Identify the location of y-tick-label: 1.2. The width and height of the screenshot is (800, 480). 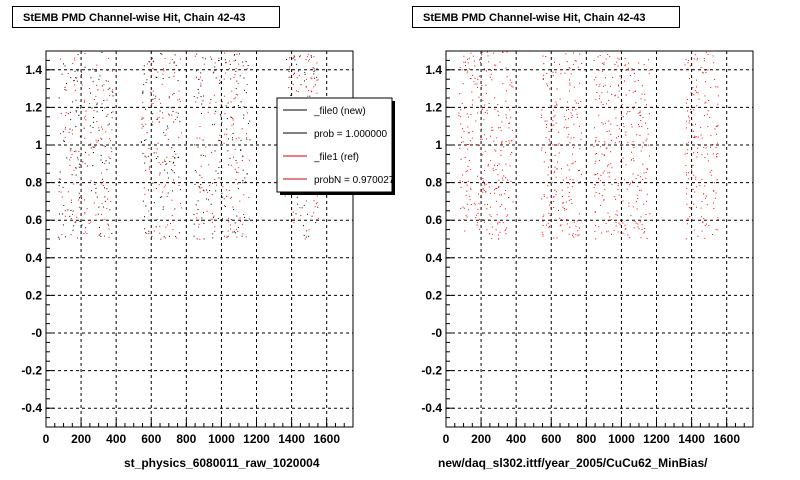
(33, 107).